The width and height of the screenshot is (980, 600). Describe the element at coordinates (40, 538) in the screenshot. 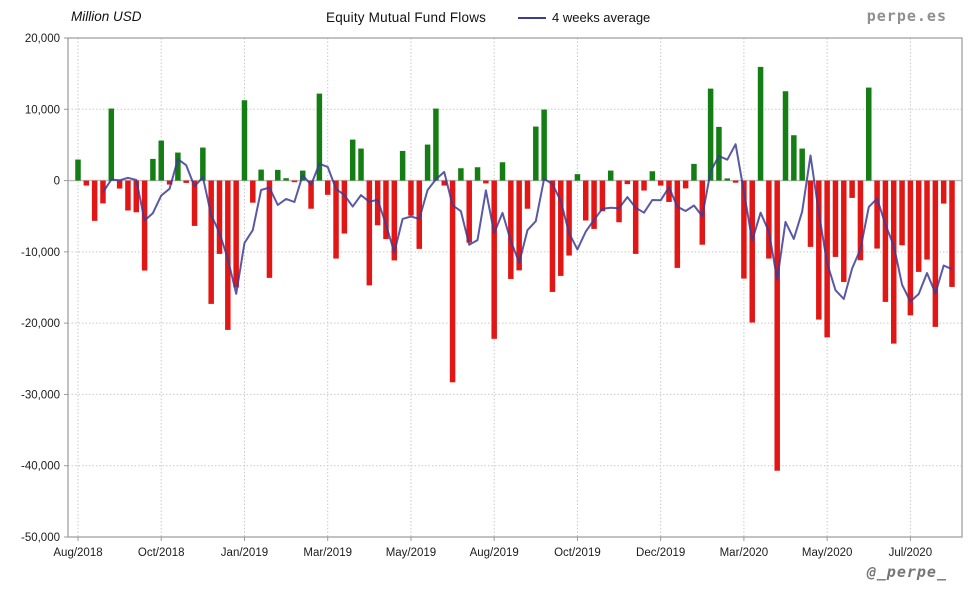

I see `y-tick-label: -50,000` at that location.